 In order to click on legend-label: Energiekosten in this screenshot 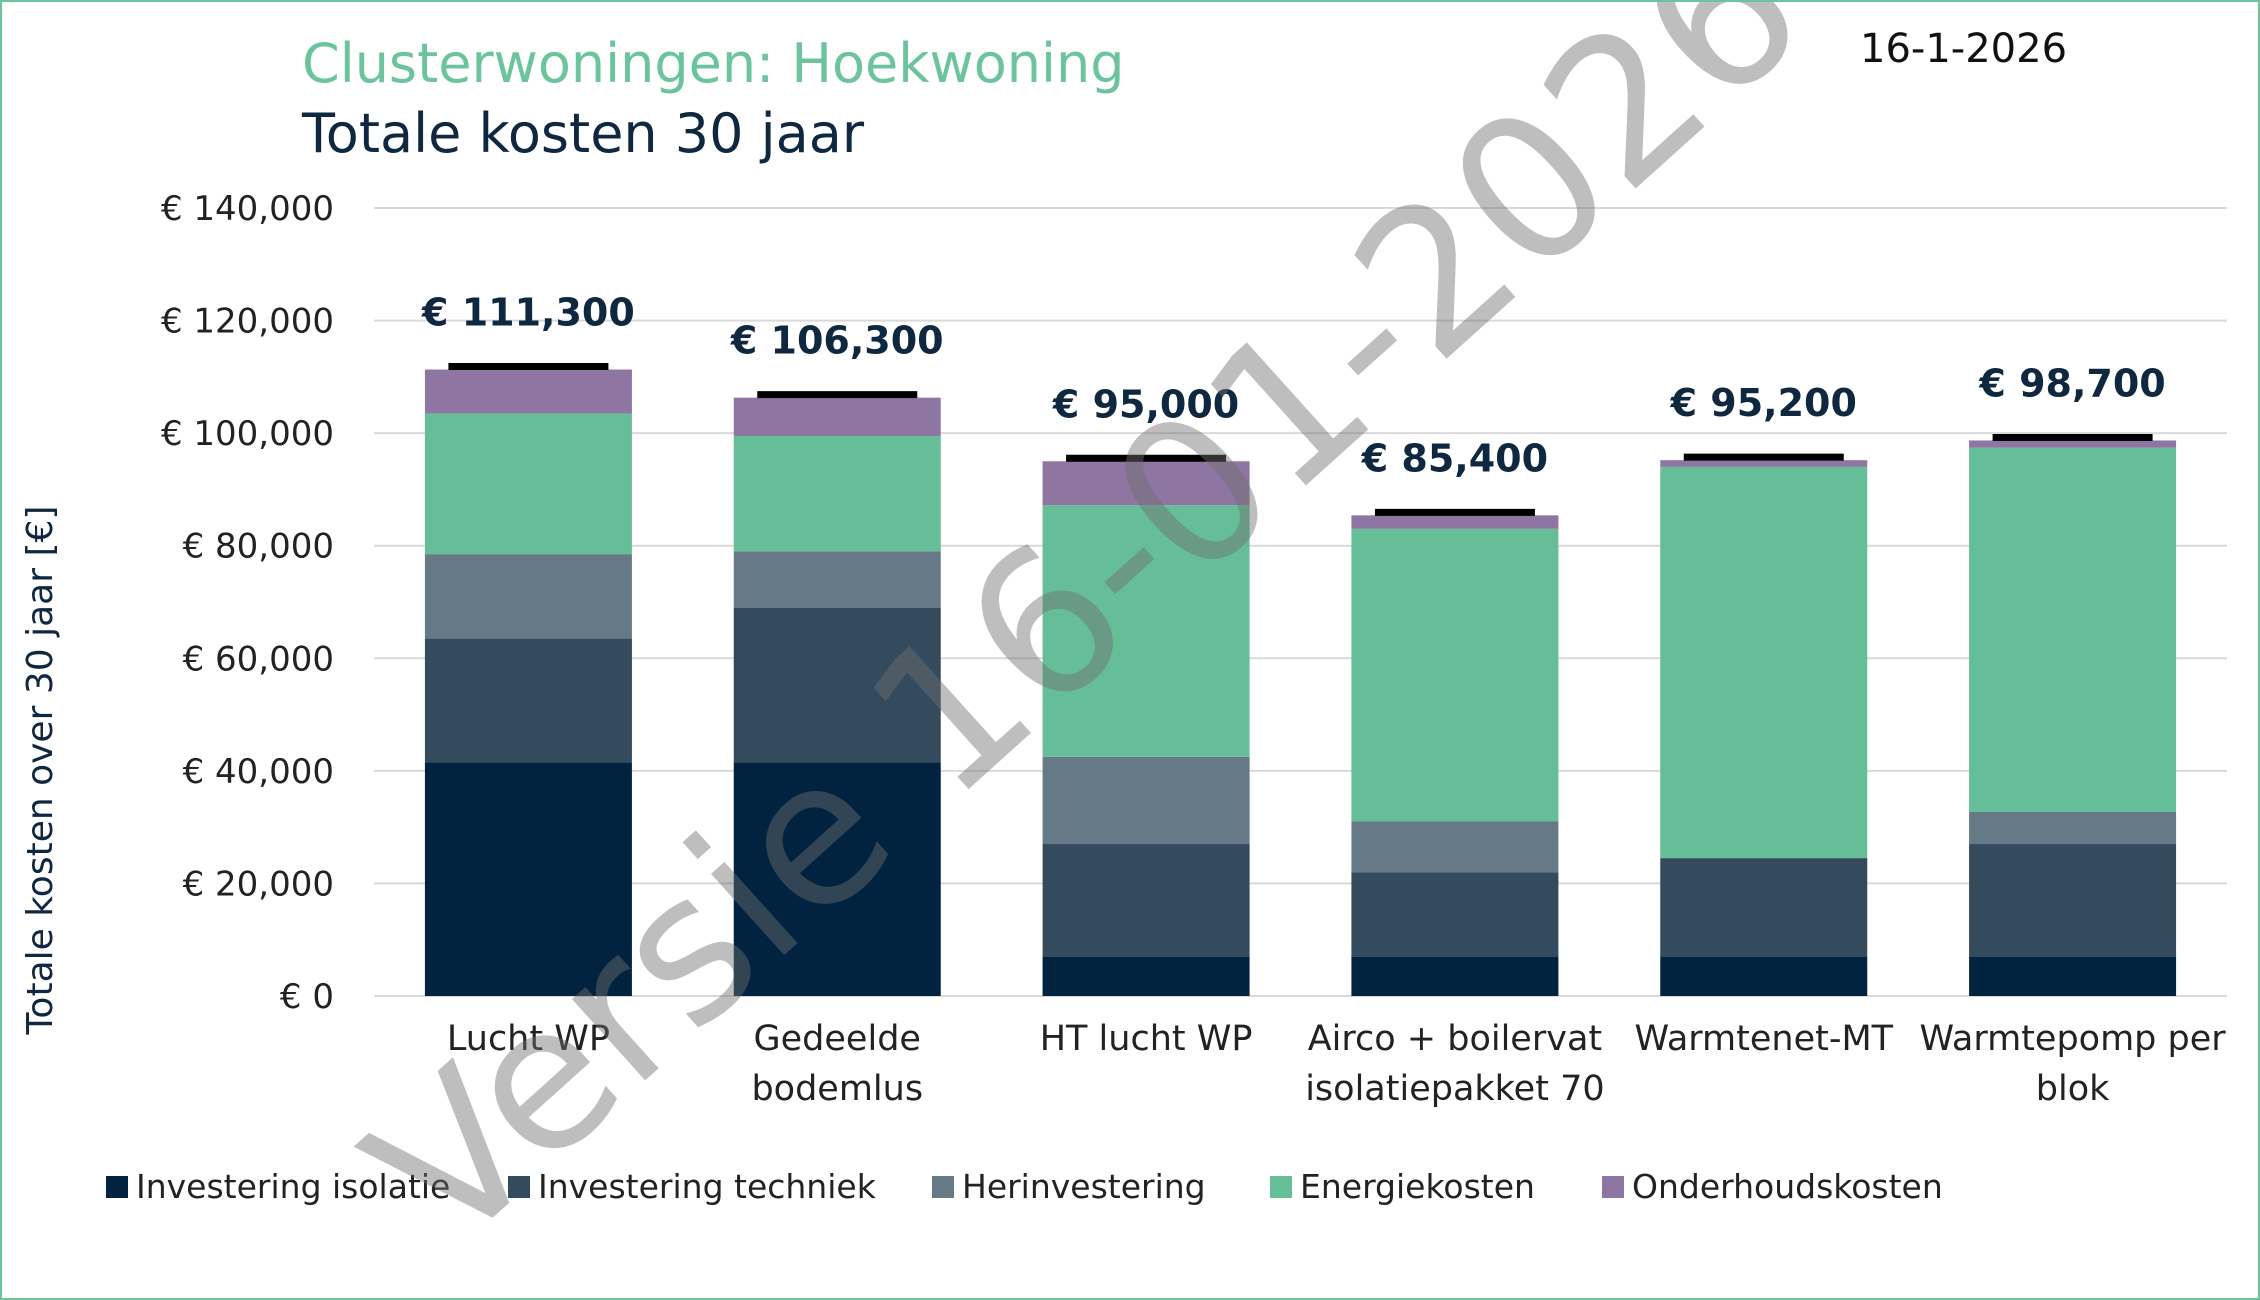, I will do `click(1417, 1186)`.